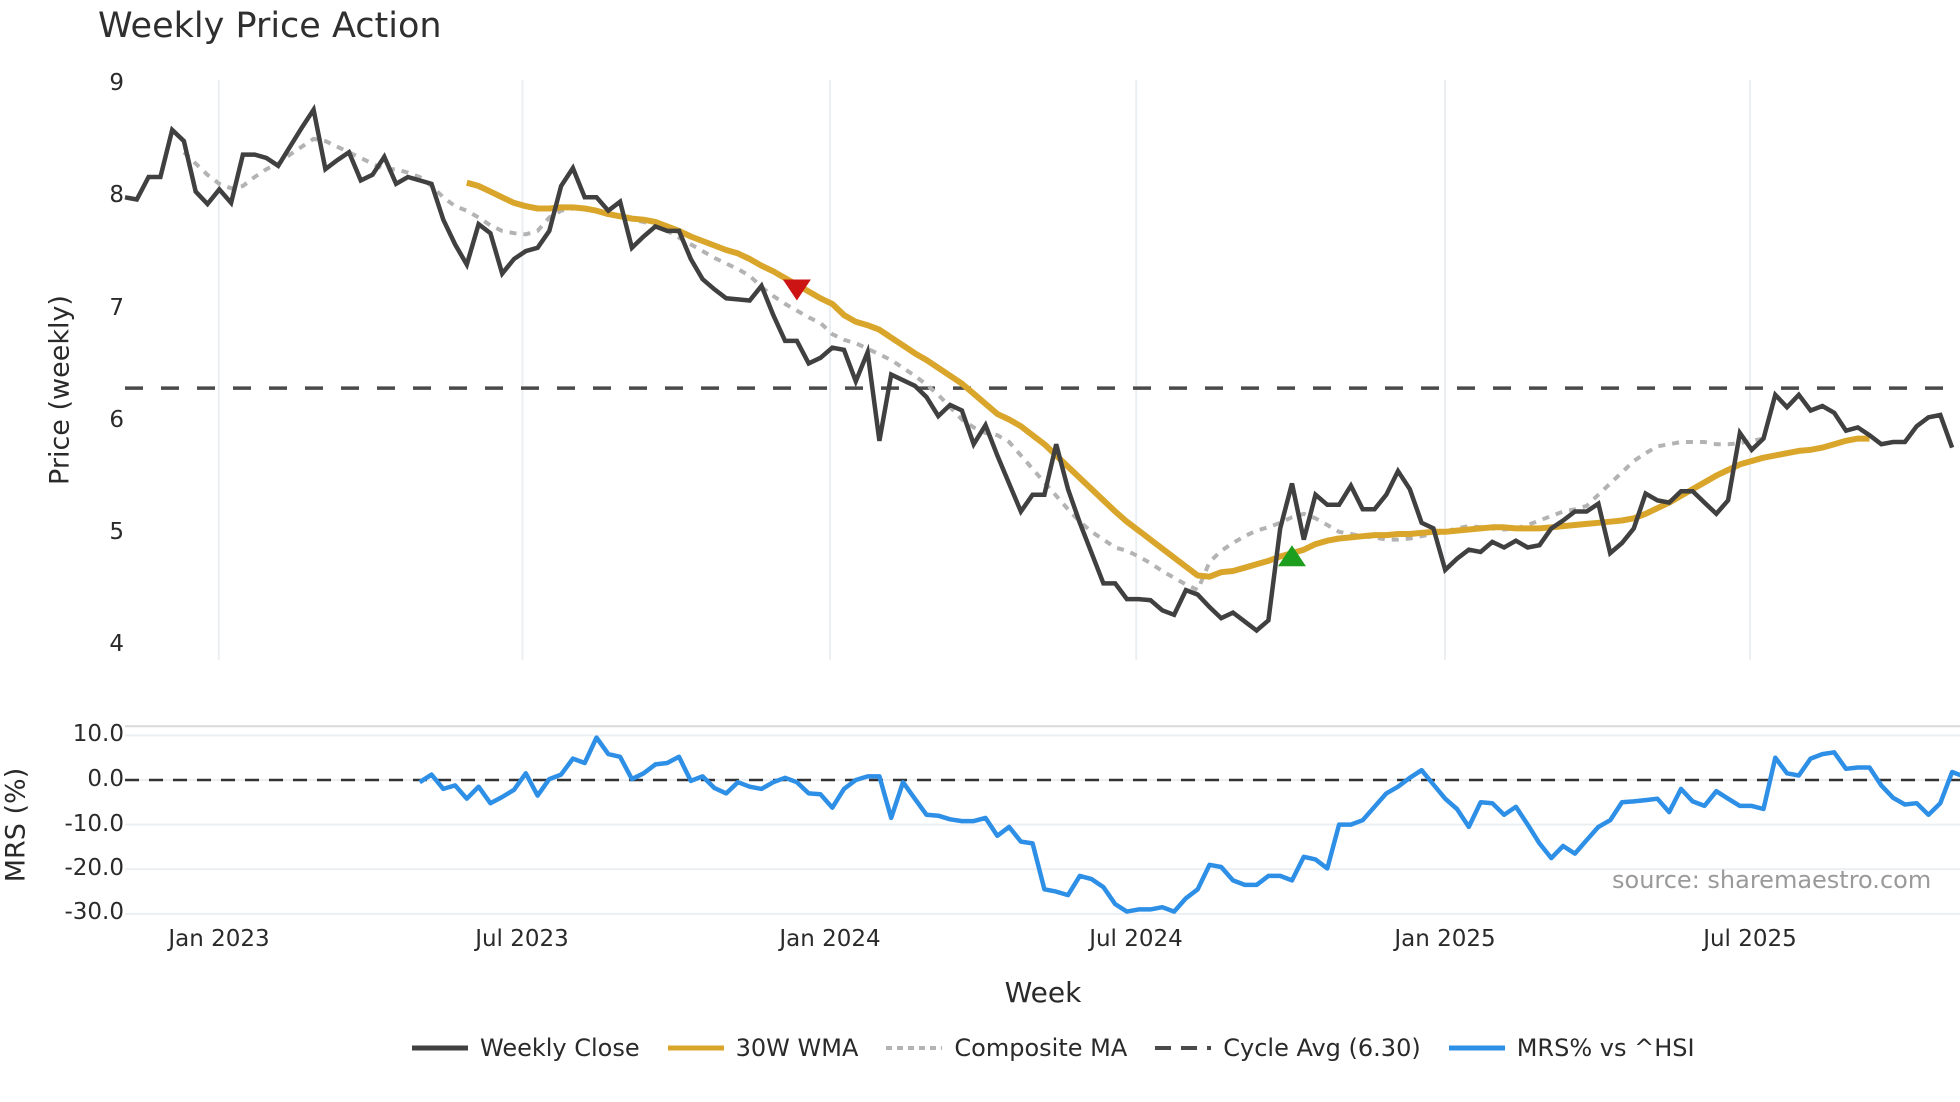  What do you see at coordinates (560, 1048) in the screenshot?
I see `legend-label: Weekly Close` at bounding box center [560, 1048].